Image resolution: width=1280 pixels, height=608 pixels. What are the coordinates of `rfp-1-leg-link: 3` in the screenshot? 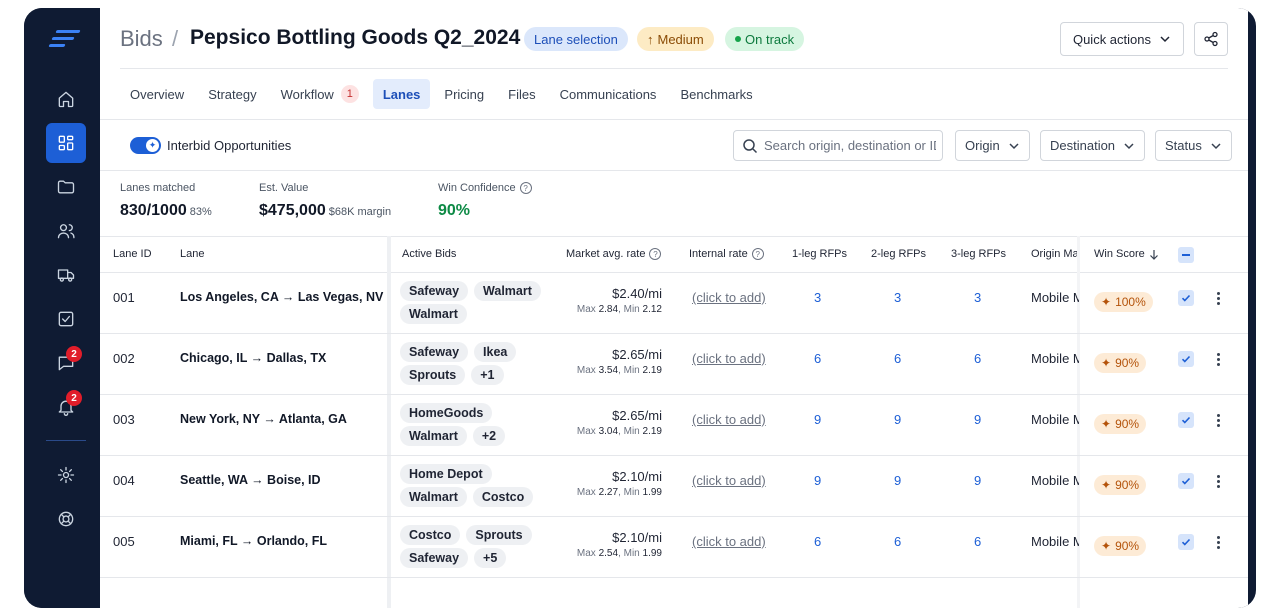 It's located at (818, 297).